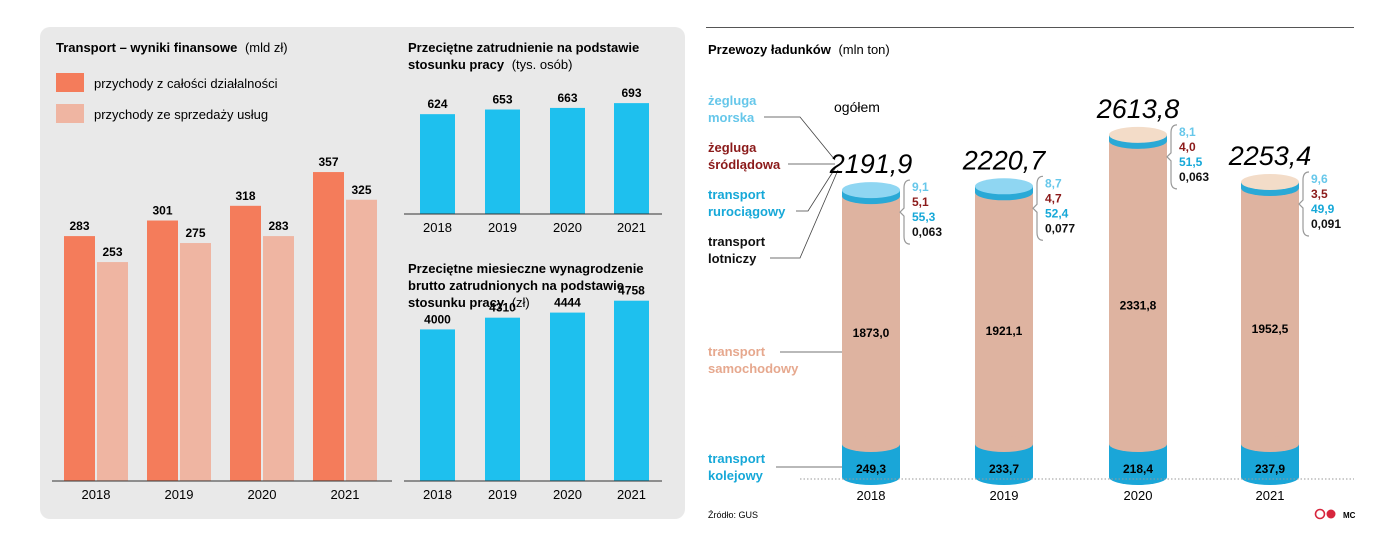 This screenshot has width=1400, height=558. What do you see at coordinates (747, 203) in the screenshot?
I see `legend-pipe: transport rurociągowy` at bounding box center [747, 203].